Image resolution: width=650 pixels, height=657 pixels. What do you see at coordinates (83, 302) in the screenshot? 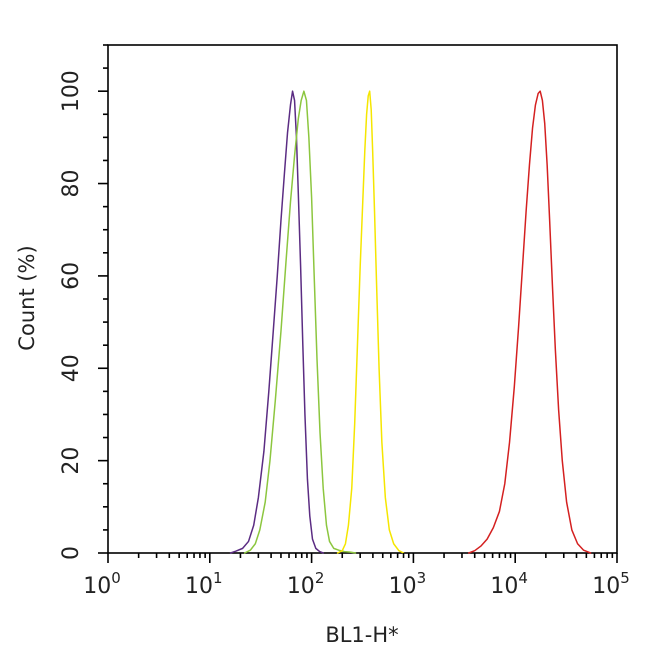
I see `y-axis: 0 20 40 60 80 100` at bounding box center [83, 302].